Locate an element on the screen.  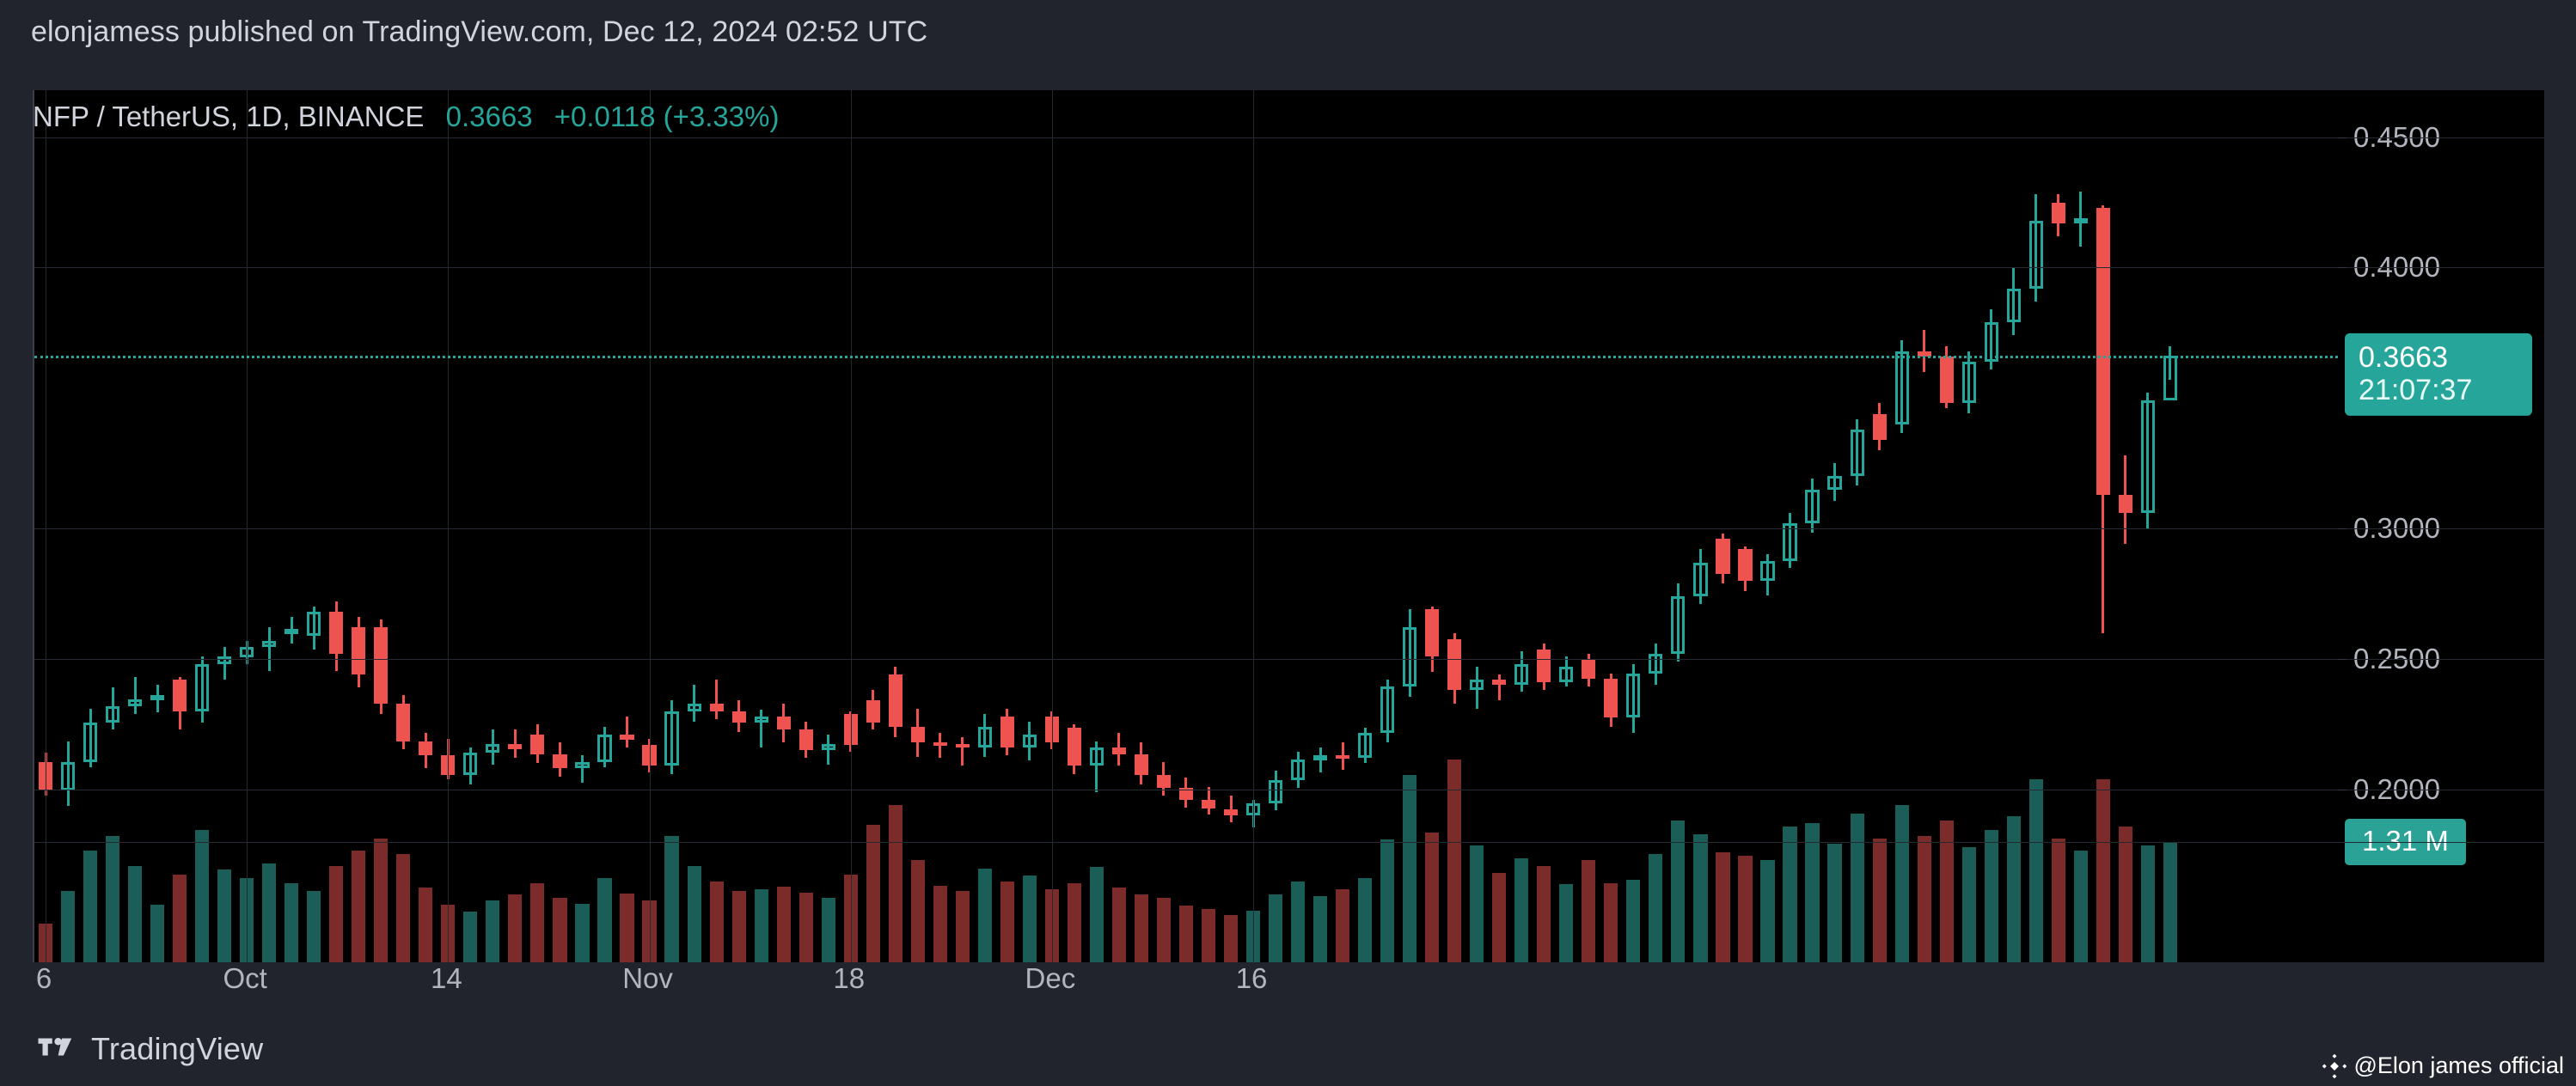
time-gridline is located at coordinates (1052, 526).